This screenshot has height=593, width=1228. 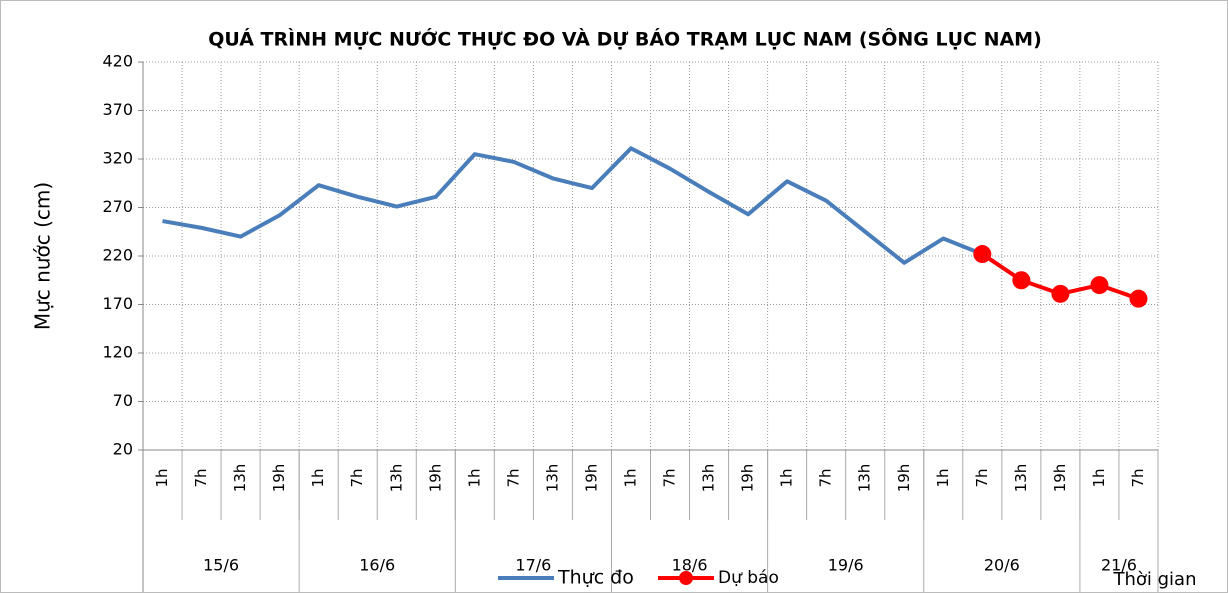 I want to click on y-tick-label: 120, so click(x=117, y=352).